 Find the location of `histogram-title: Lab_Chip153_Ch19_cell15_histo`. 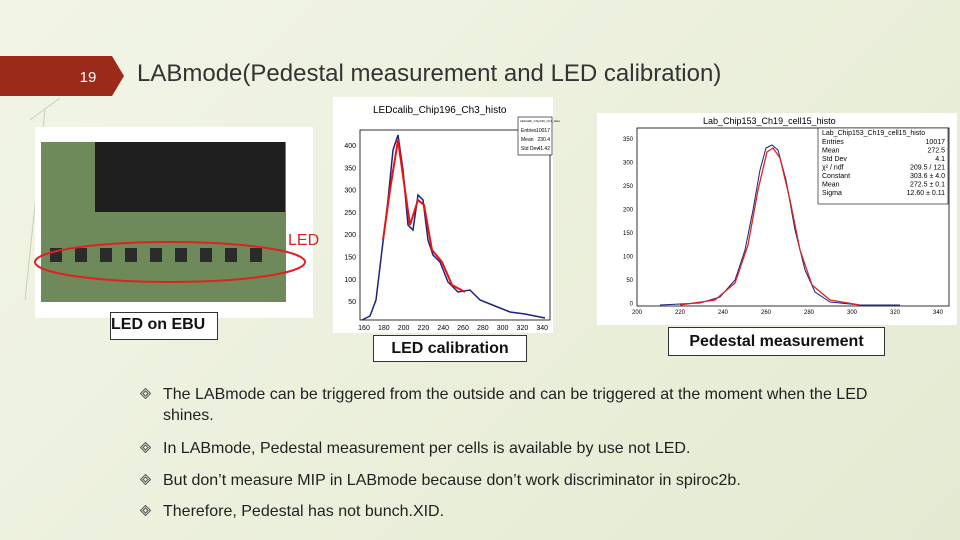

histogram-title: Lab_Chip153_Ch19_cell15_histo is located at coordinates (769, 121).